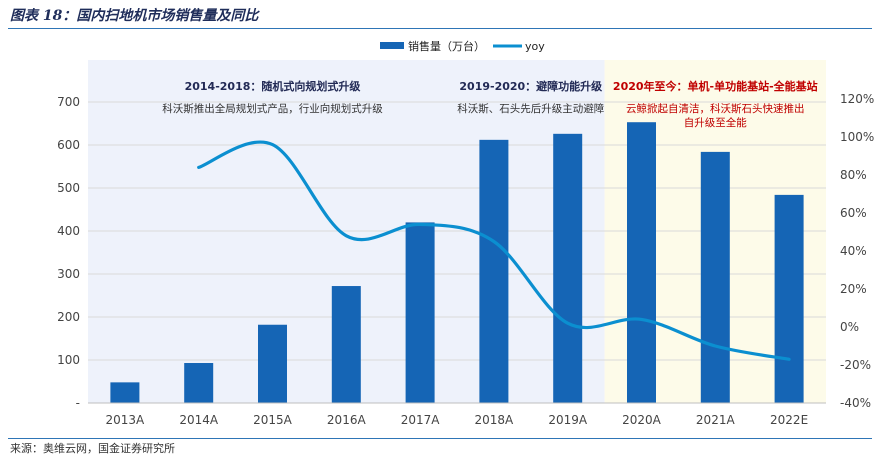 The height and width of the screenshot is (456, 874). What do you see at coordinates (857, 137) in the screenshot?
I see `y-right-tick-label: 100%` at bounding box center [857, 137].